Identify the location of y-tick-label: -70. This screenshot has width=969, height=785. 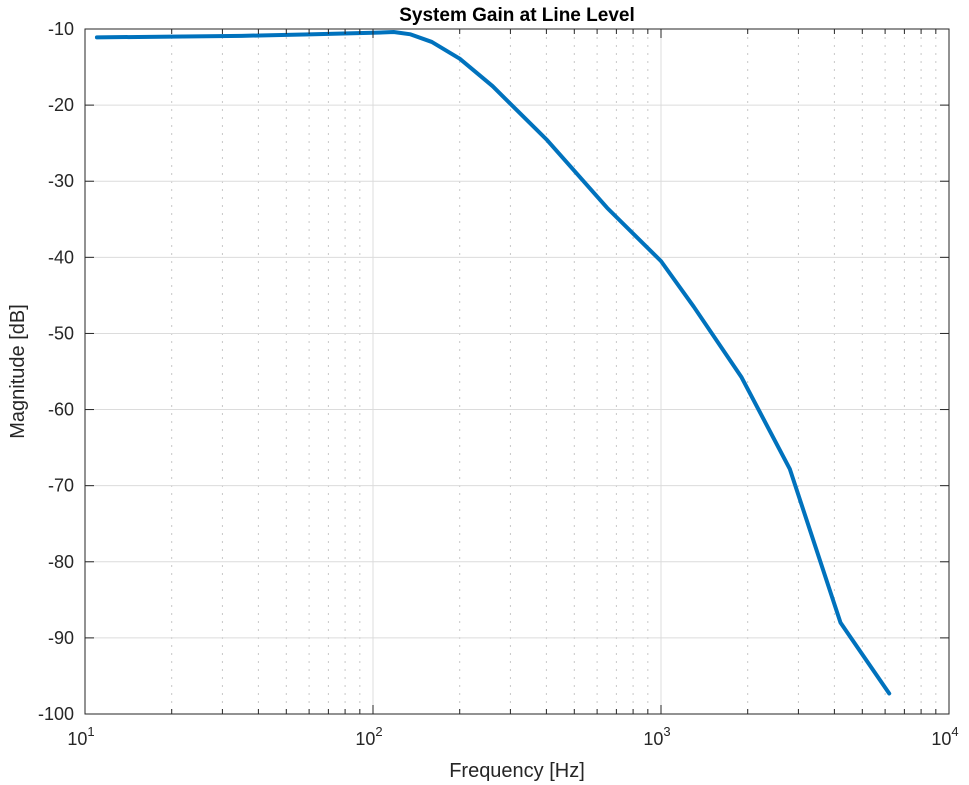
(61, 486).